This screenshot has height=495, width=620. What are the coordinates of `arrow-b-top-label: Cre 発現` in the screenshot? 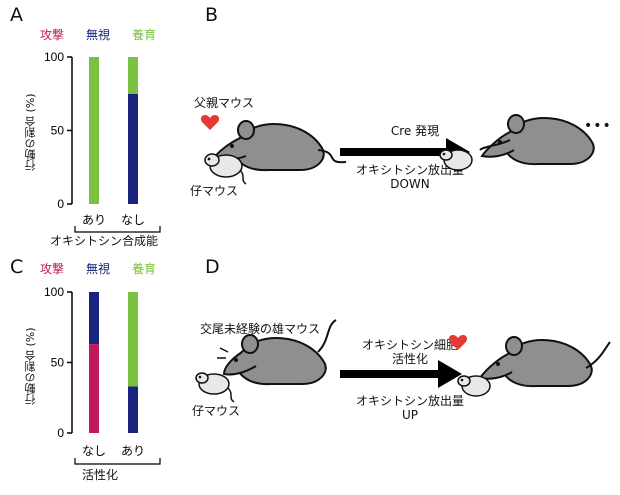 It's located at (415, 131).